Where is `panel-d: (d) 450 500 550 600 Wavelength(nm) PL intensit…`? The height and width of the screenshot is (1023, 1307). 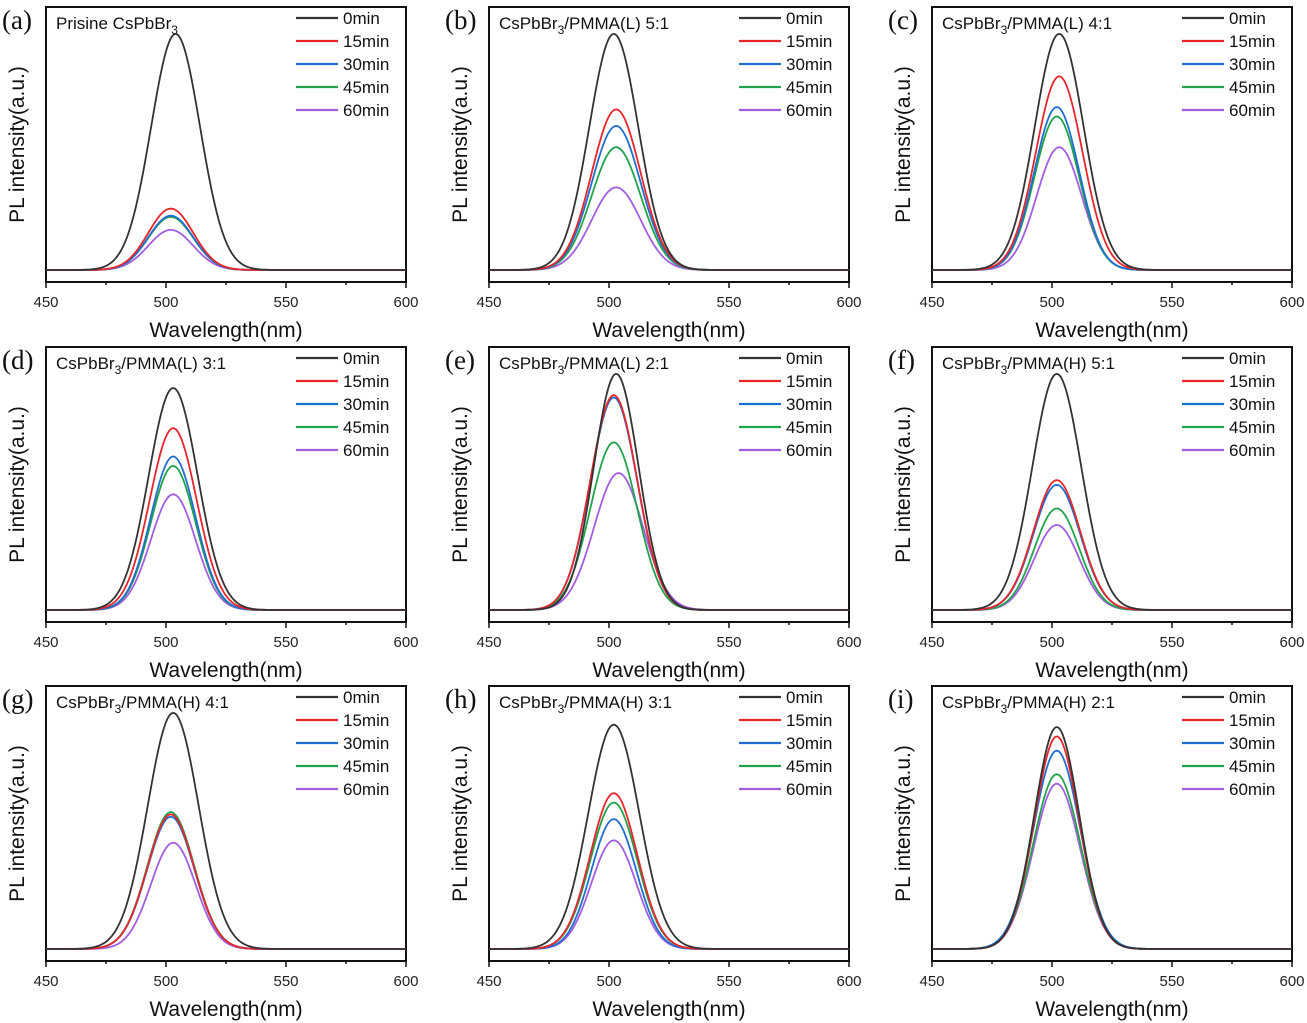
panel-d: (d) 450 500 550 600 Wavelength(nm) PL intensit… is located at coordinates (210, 513).